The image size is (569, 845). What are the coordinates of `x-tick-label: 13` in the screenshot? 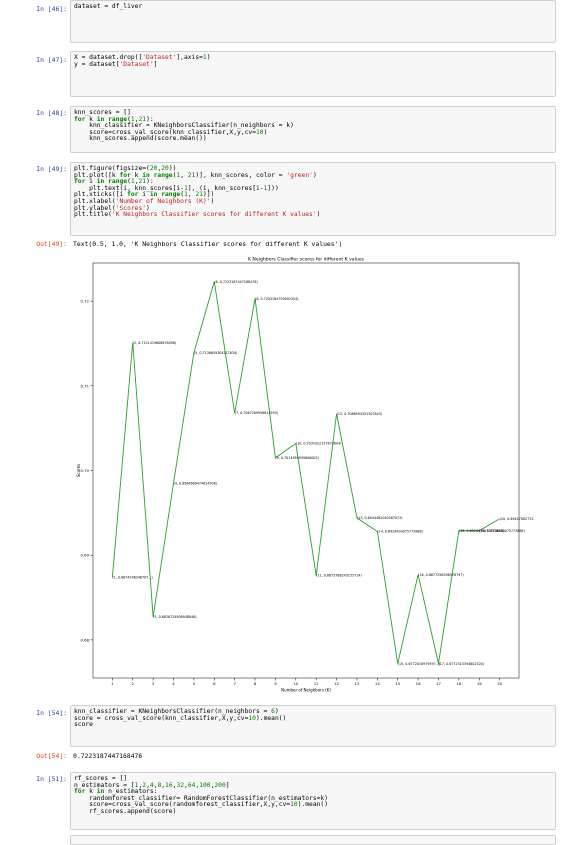 It's located at (357, 683).